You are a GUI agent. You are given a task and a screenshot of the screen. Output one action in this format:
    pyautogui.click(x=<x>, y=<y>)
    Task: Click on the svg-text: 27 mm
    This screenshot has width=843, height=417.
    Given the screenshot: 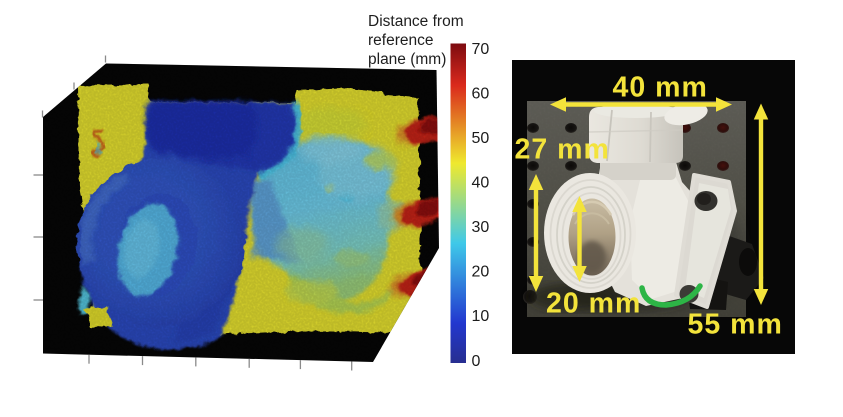 What is the action you would take?
    pyautogui.click(x=562, y=150)
    